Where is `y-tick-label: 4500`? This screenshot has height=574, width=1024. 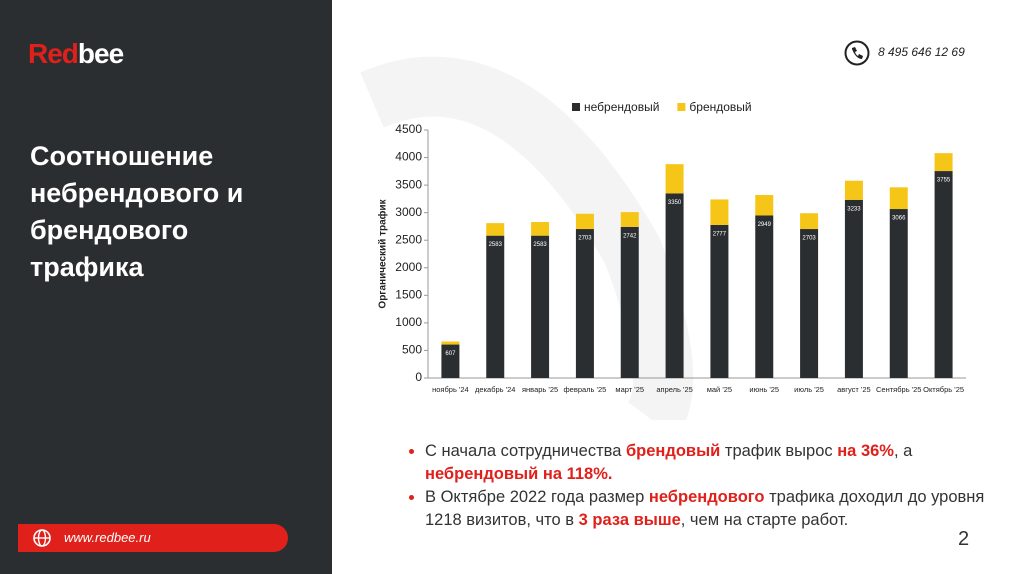 y-tick-label: 4500 is located at coordinates (408, 129).